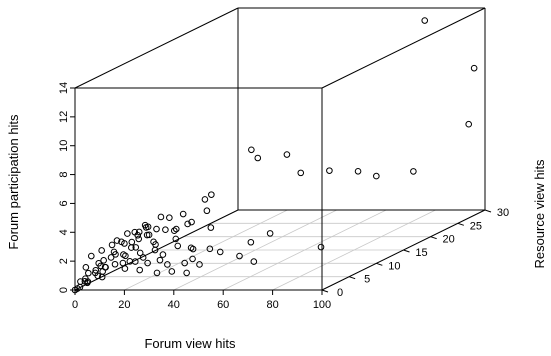  What do you see at coordinates (476, 226) in the screenshot?
I see `y-tick-label: 25` at bounding box center [476, 226].